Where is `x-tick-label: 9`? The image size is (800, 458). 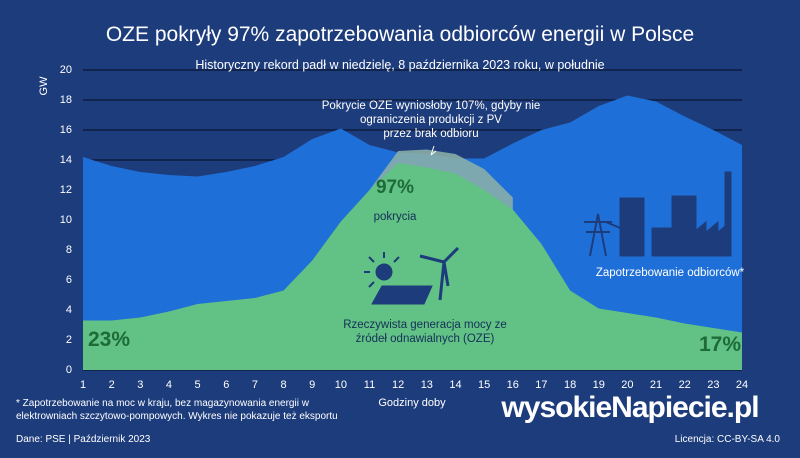 x-tick-label: 9 is located at coordinates (312, 385).